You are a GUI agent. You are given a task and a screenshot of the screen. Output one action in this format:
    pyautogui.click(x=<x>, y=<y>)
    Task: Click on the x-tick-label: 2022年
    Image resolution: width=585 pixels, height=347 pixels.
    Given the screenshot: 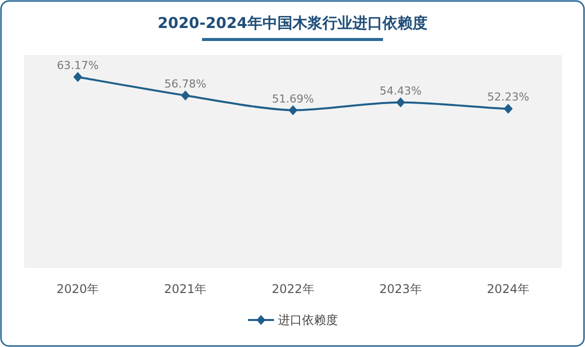 What is the action you would take?
    pyautogui.click(x=293, y=289)
    